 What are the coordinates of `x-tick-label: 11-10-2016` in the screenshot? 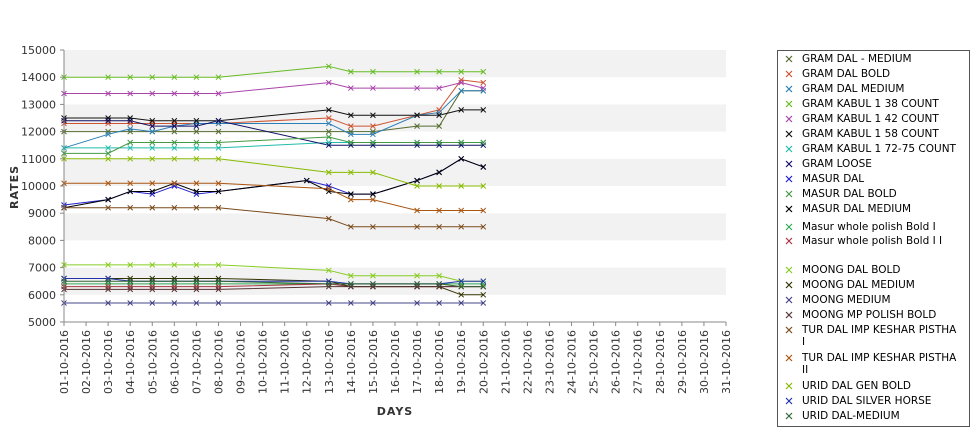 It's located at (285, 362).